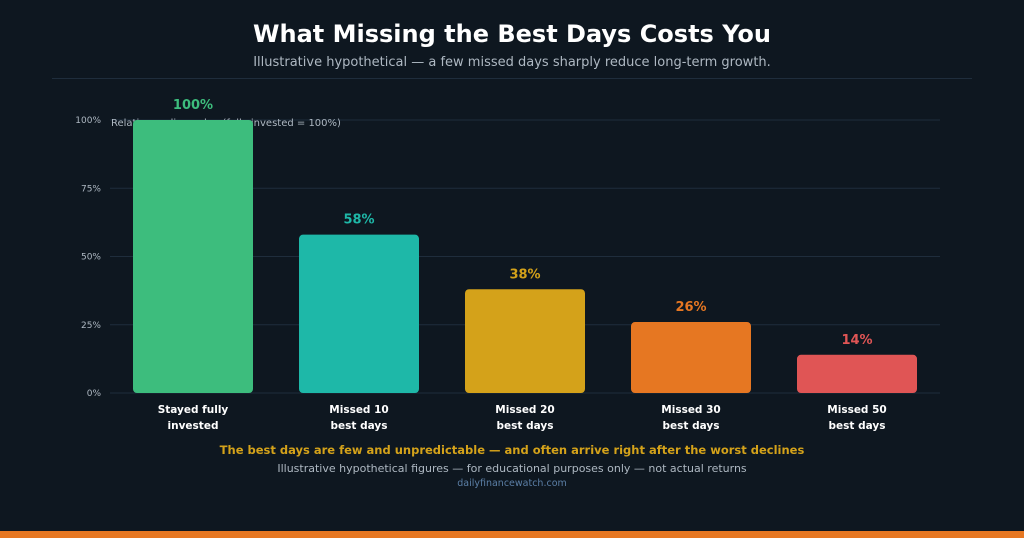 The image size is (1024, 538). I want to click on data-label: 58%, so click(358, 220).